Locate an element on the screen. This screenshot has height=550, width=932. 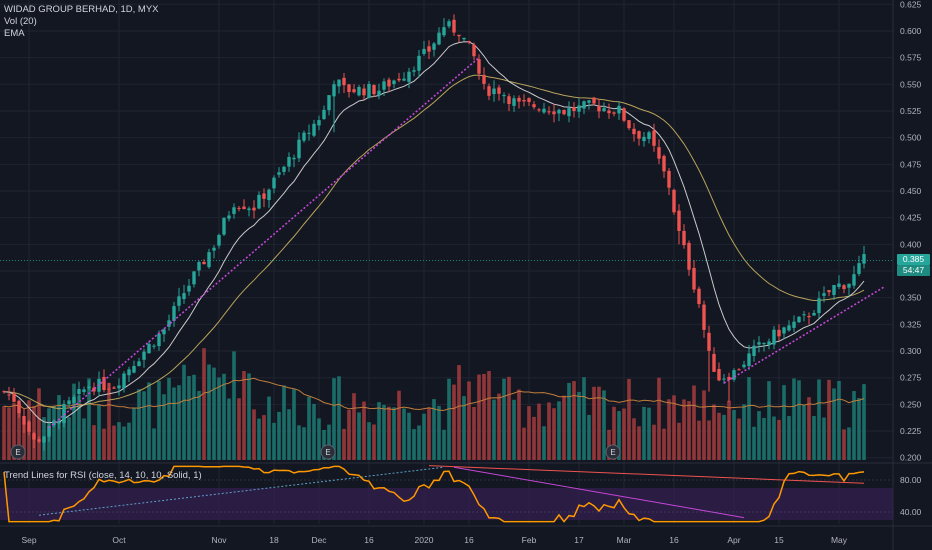
earnings-marker-label: E is located at coordinates (612, 452).